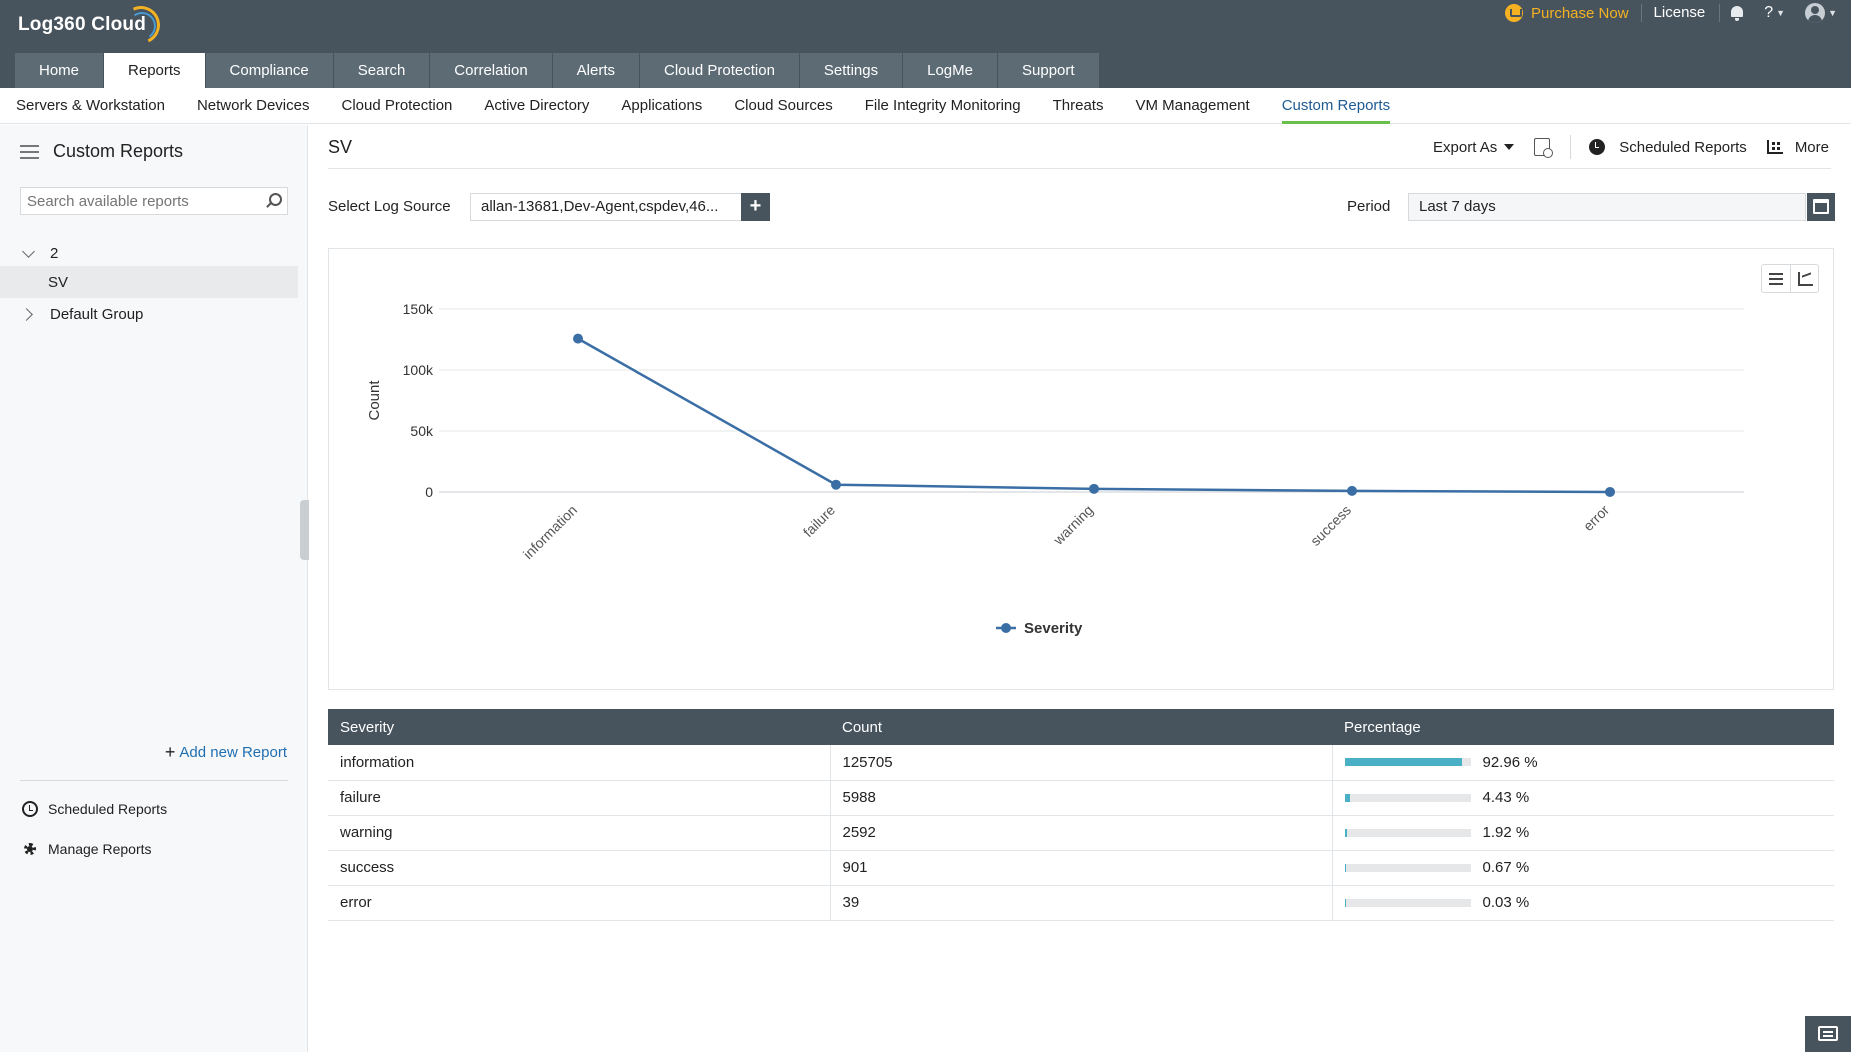  I want to click on percentage-label: 1.92 %, so click(1506, 832).